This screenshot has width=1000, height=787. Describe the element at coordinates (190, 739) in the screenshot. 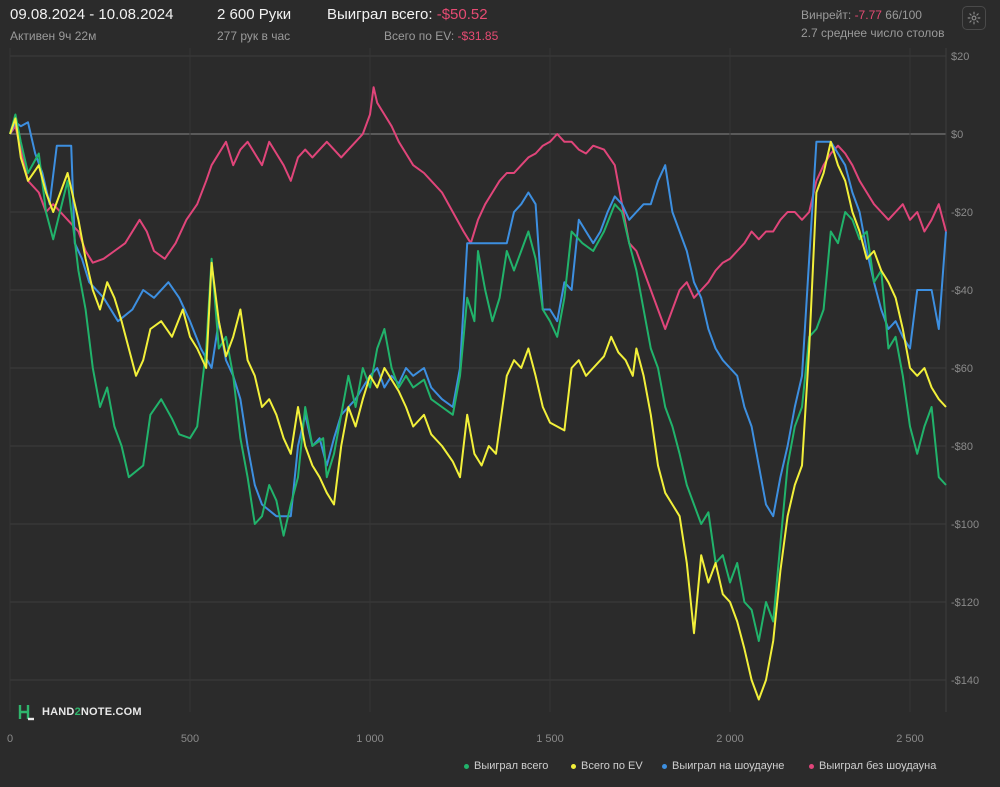

I see `x-tick-label: 500` at that location.